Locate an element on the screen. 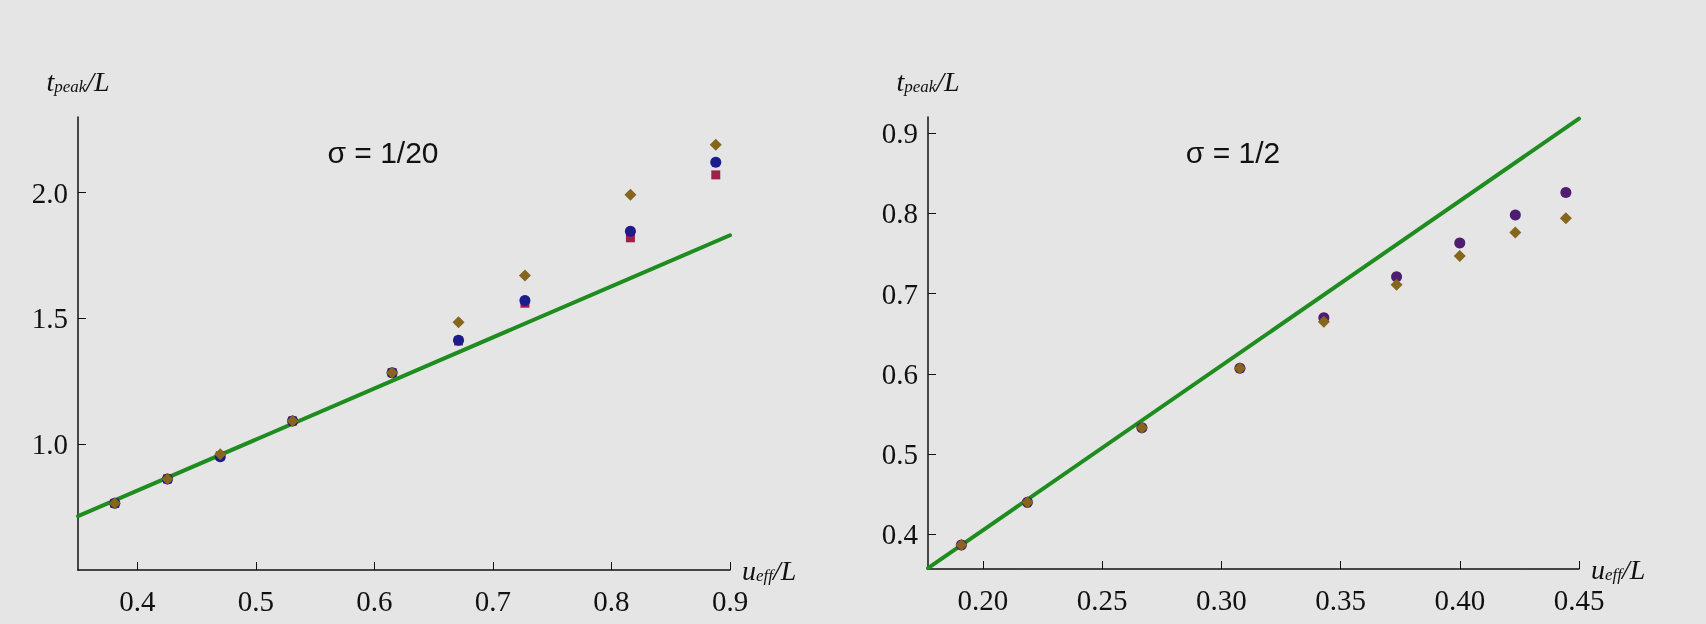 This screenshot has width=1706, height=624. y-tick-label: 2.0 is located at coordinates (49, 192).